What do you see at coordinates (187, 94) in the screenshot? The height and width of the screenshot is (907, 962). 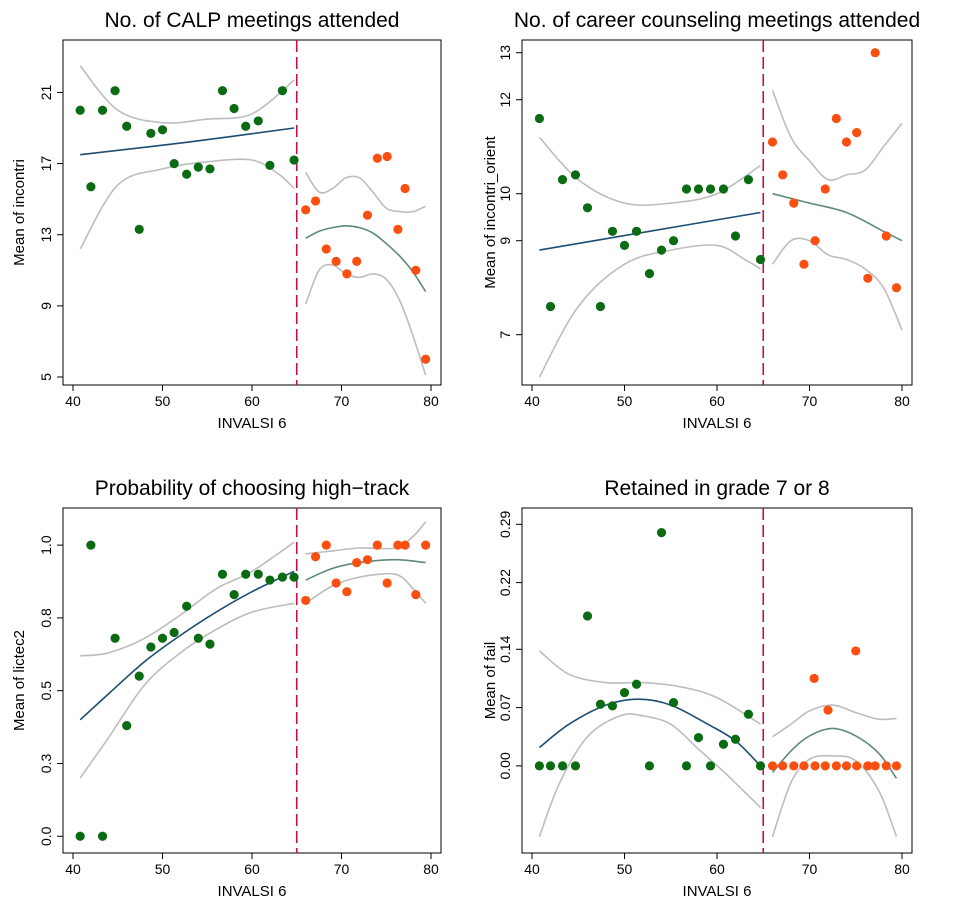 I see `left-ci-upper-line` at bounding box center [187, 94].